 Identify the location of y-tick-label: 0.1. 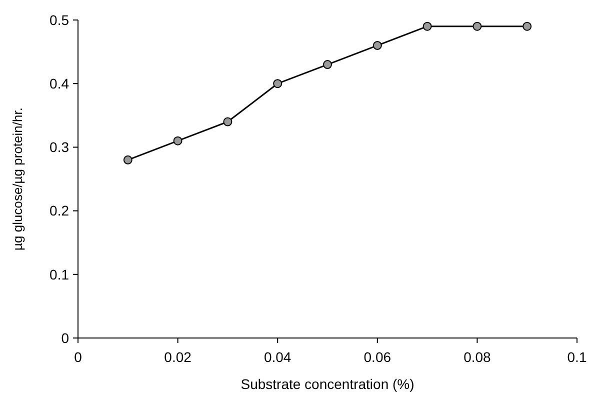
(60, 274).